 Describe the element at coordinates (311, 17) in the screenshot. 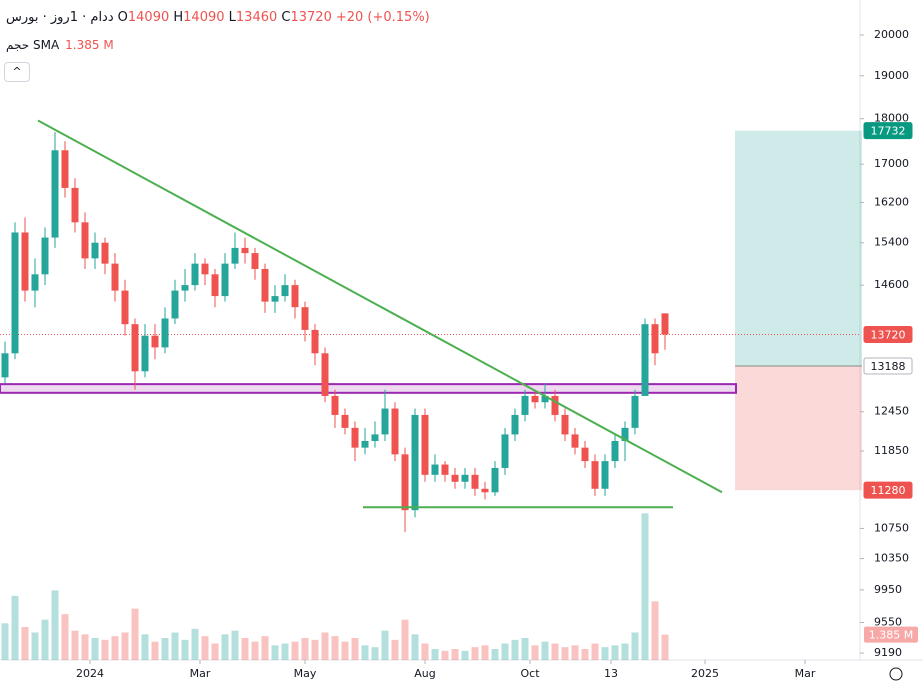

I see `ohlc-value: 13720` at that location.